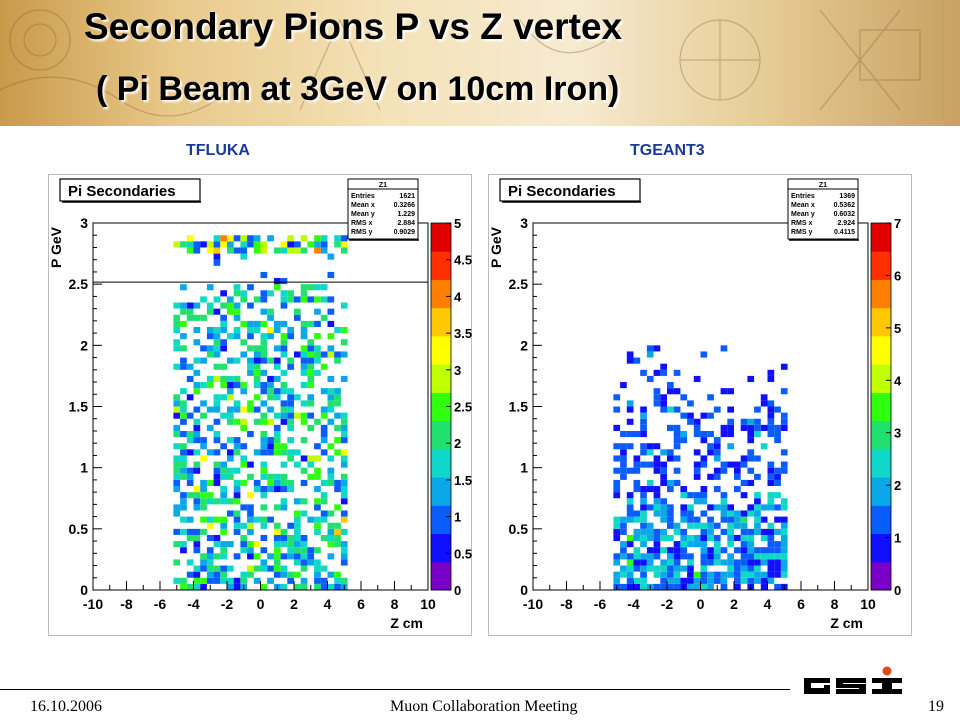 This screenshot has width=960, height=720. Describe the element at coordinates (700, 467) in the screenshot. I see `data-cells` at that location.